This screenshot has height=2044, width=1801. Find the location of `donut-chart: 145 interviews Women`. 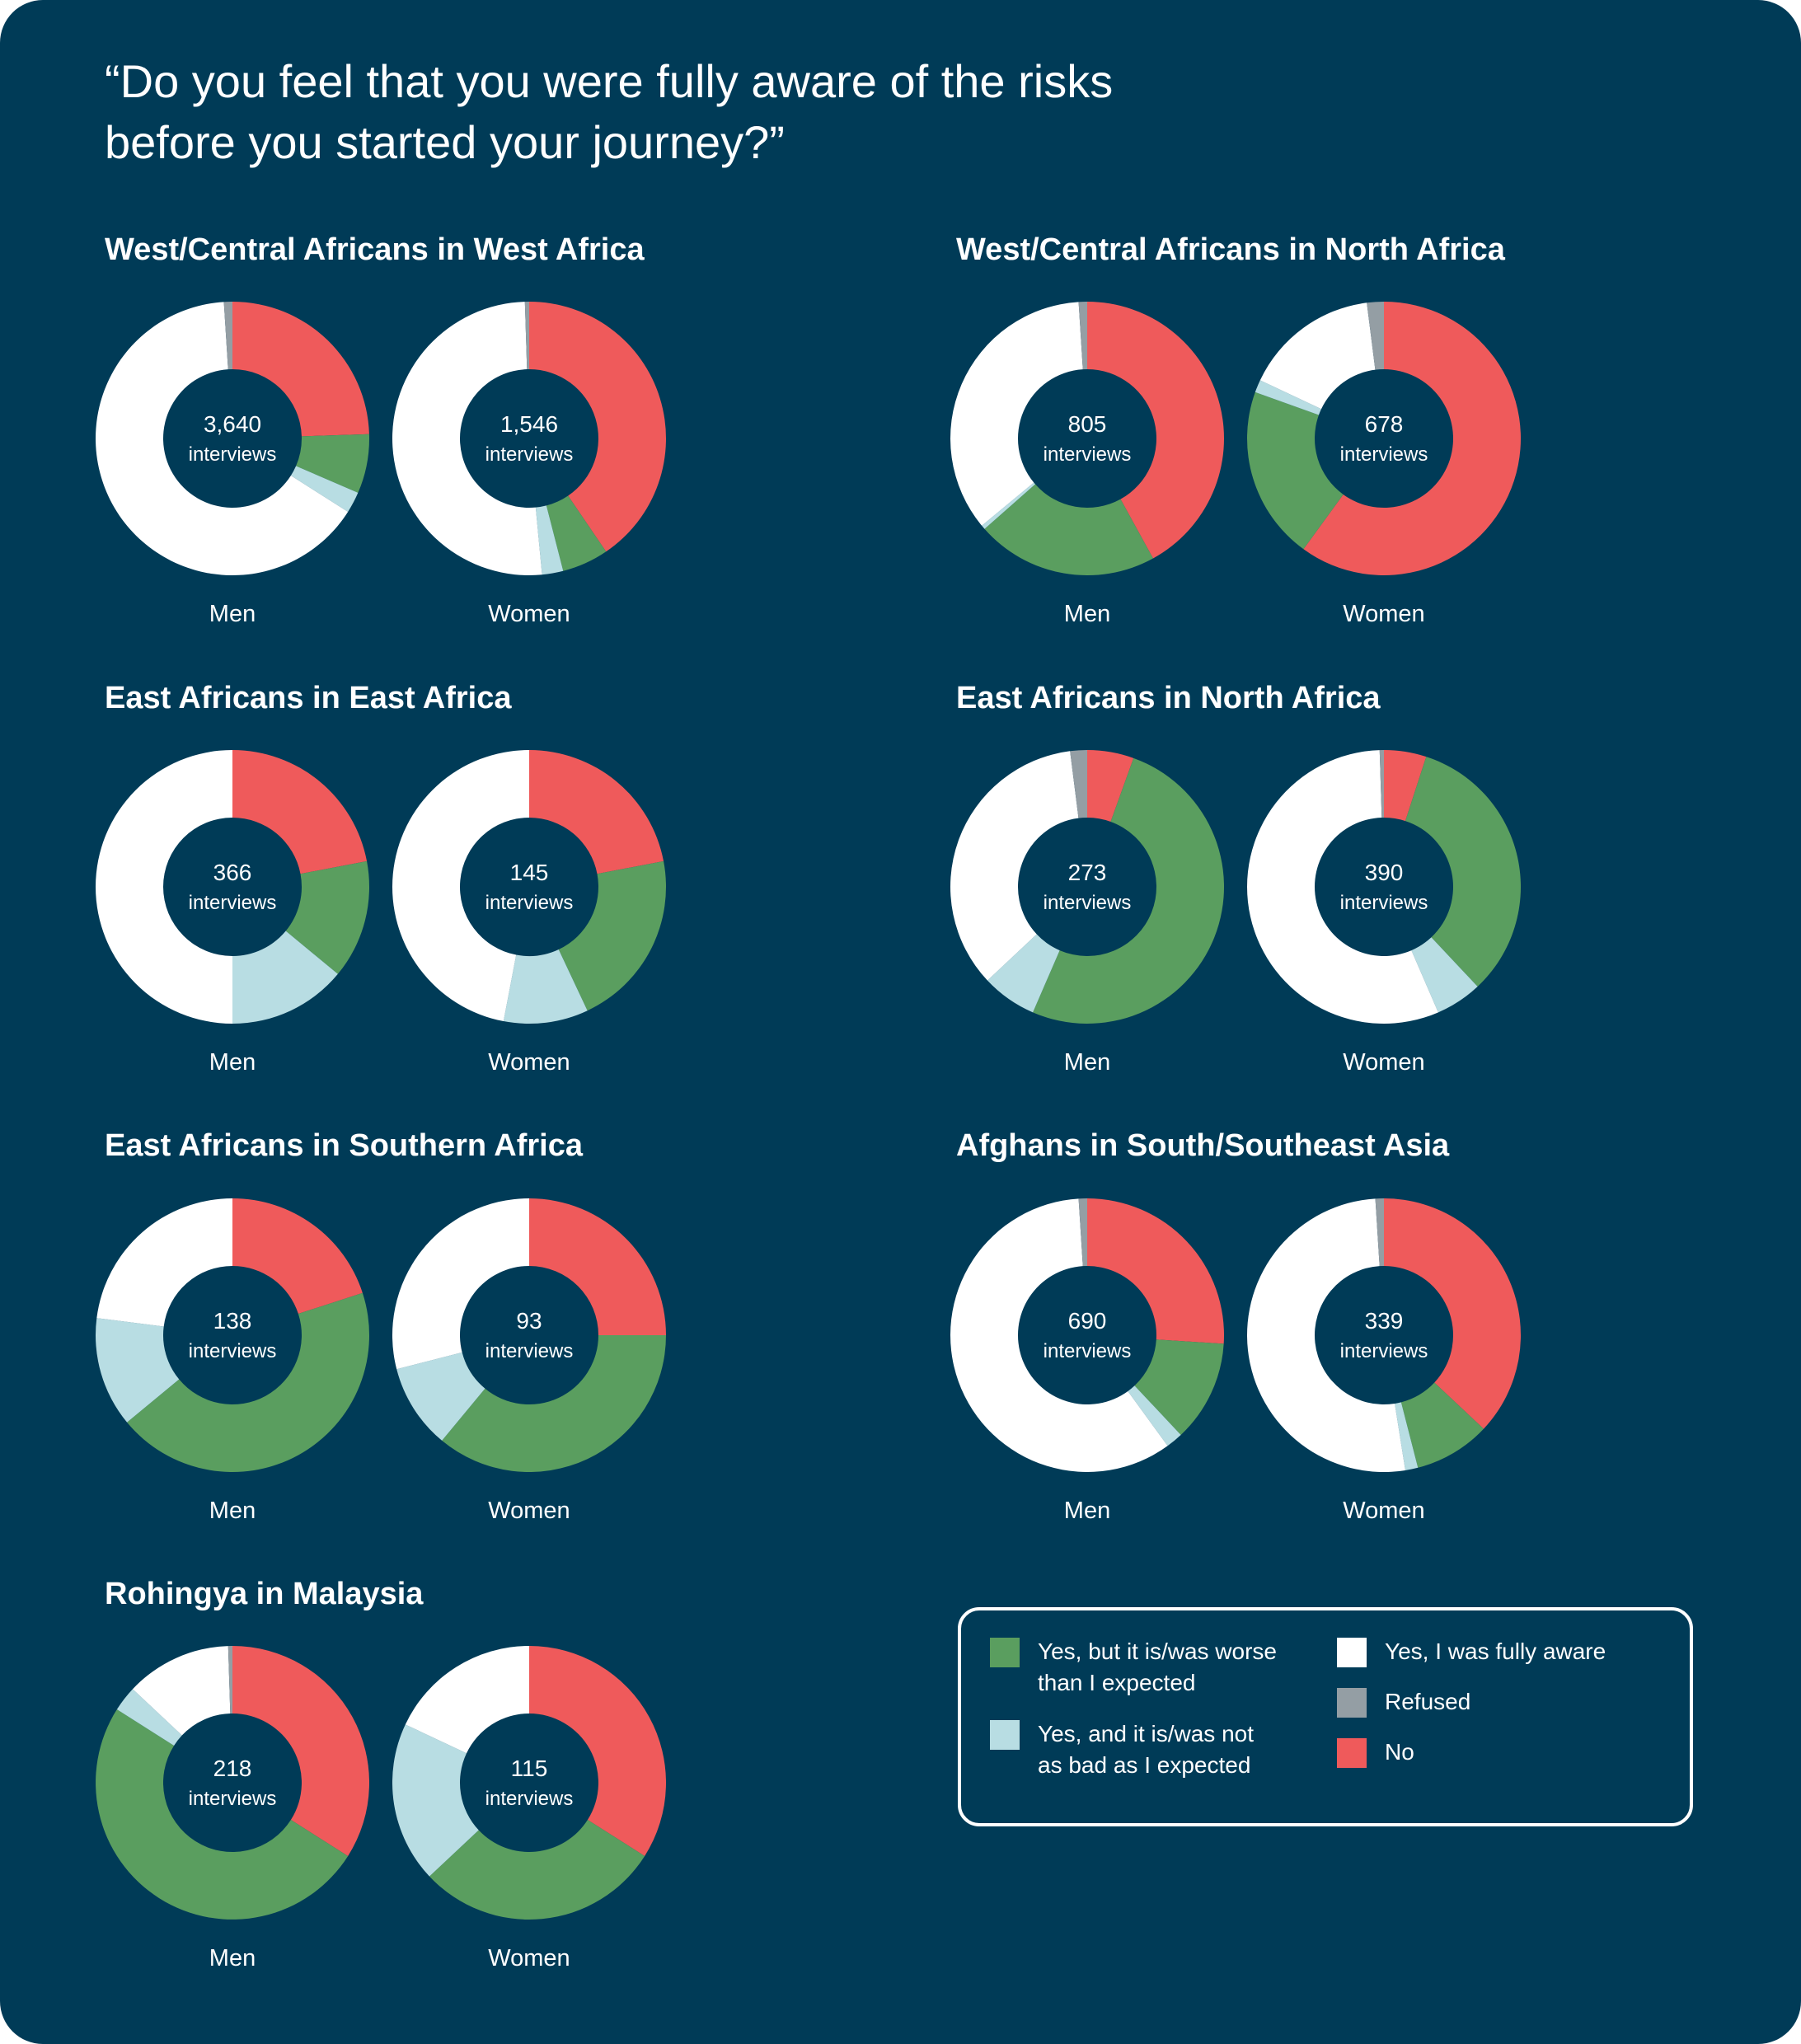

donut-chart: 145 interviews Women is located at coordinates (530, 913).